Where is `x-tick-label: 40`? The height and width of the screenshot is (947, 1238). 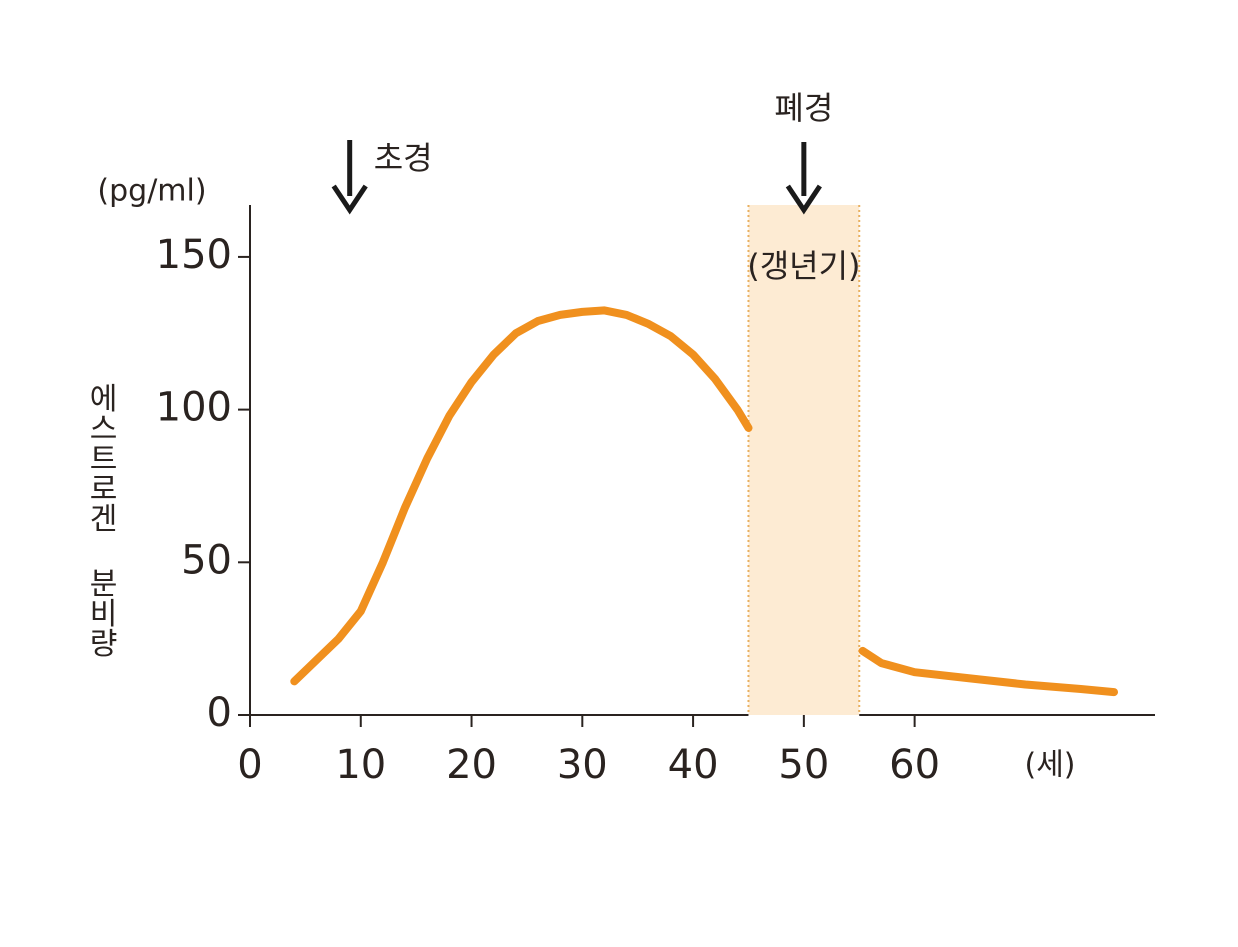 x-tick-label: 40 is located at coordinates (693, 765).